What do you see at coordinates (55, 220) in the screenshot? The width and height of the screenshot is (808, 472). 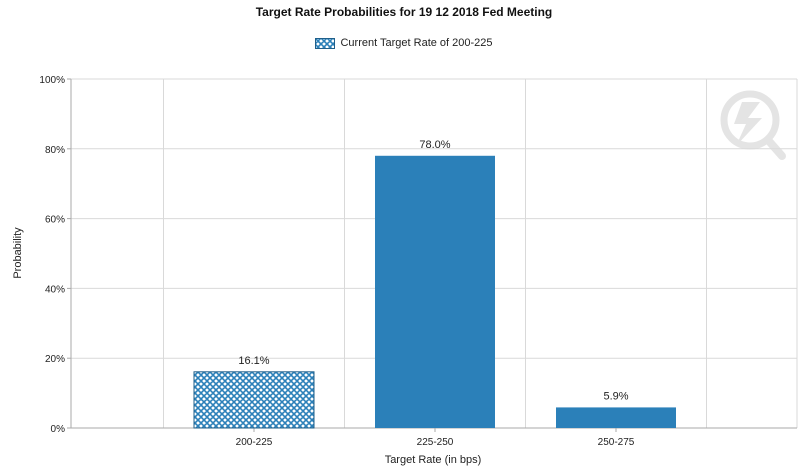 I see `y-tick-label: 60%` at bounding box center [55, 220].